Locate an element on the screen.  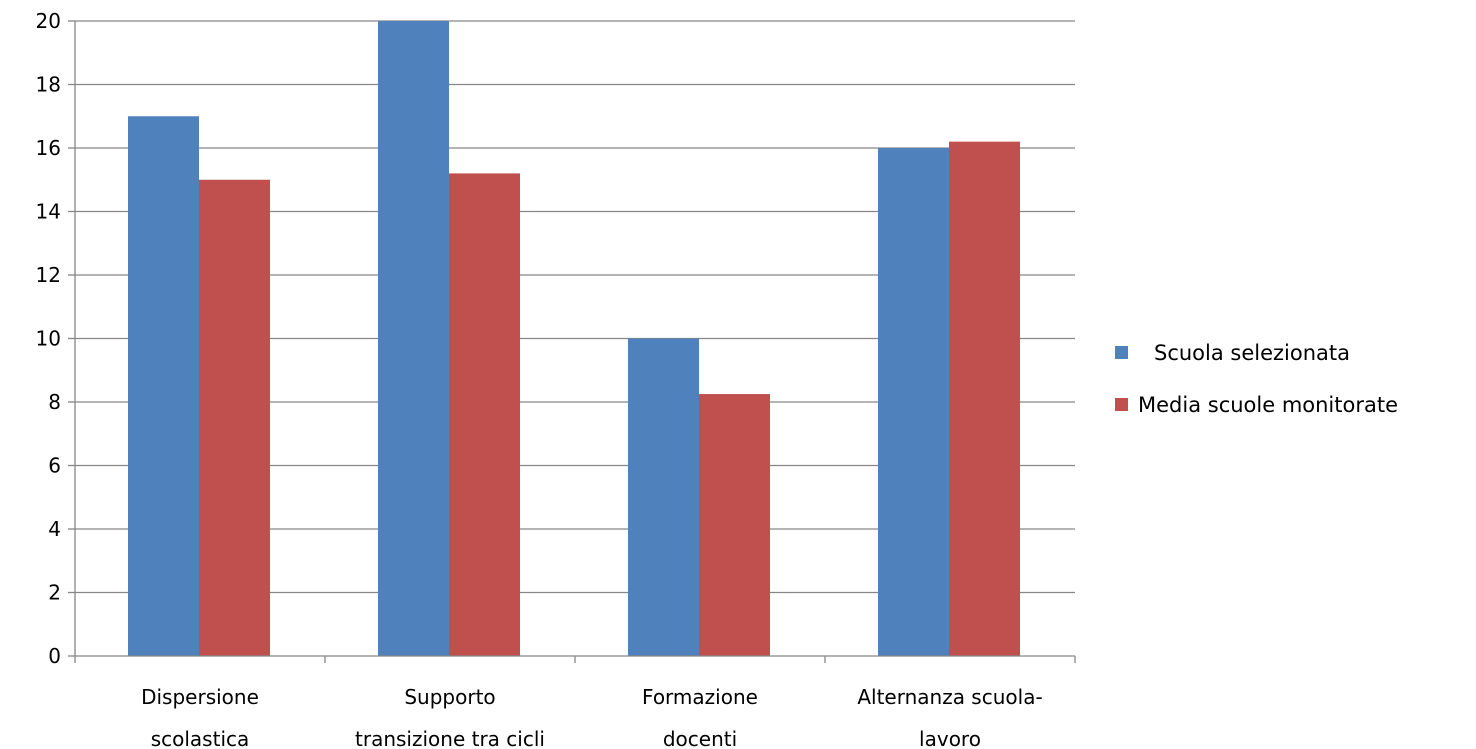
y-tick-label-20: 20 is located at coordinates (48, 21).